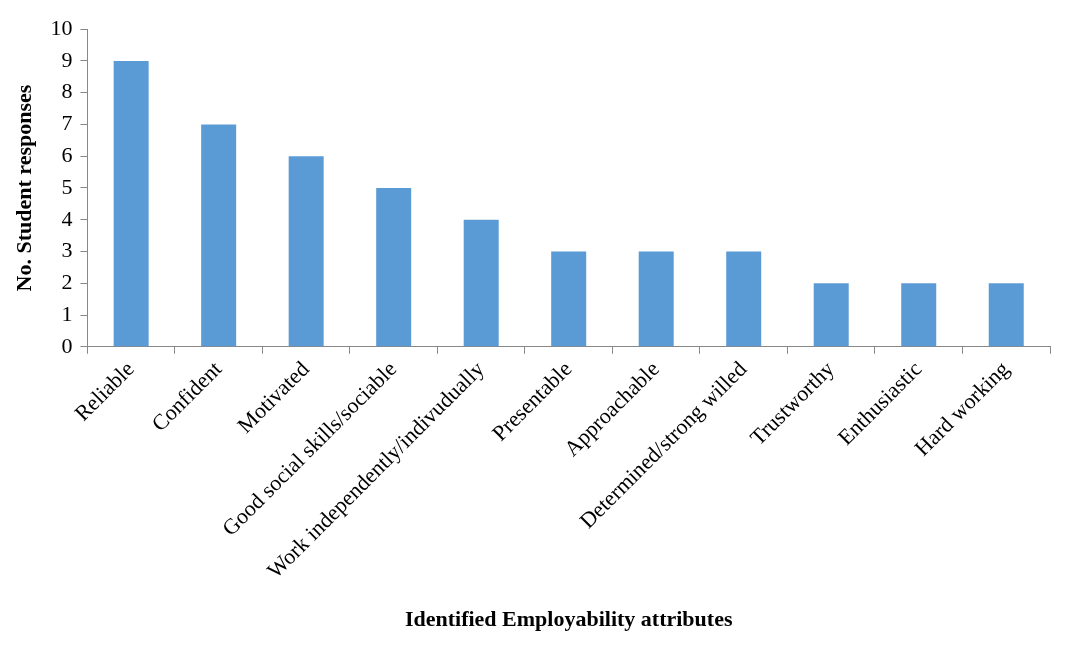 The width and height of the screenshot is (1088, 646). What do you see at coordinates (67, 59) in the screenshot?
I see `y-tick-label: 9` at bounding box center [67, 59].